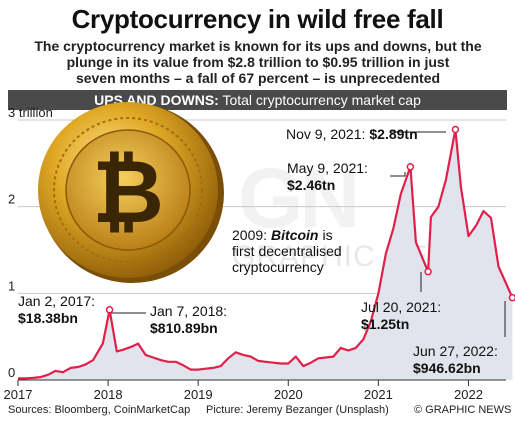 The height and width of the screenshot is (424, 515). I want to click on annotation-date: Jul 20, 2021:, so click(401, 307).